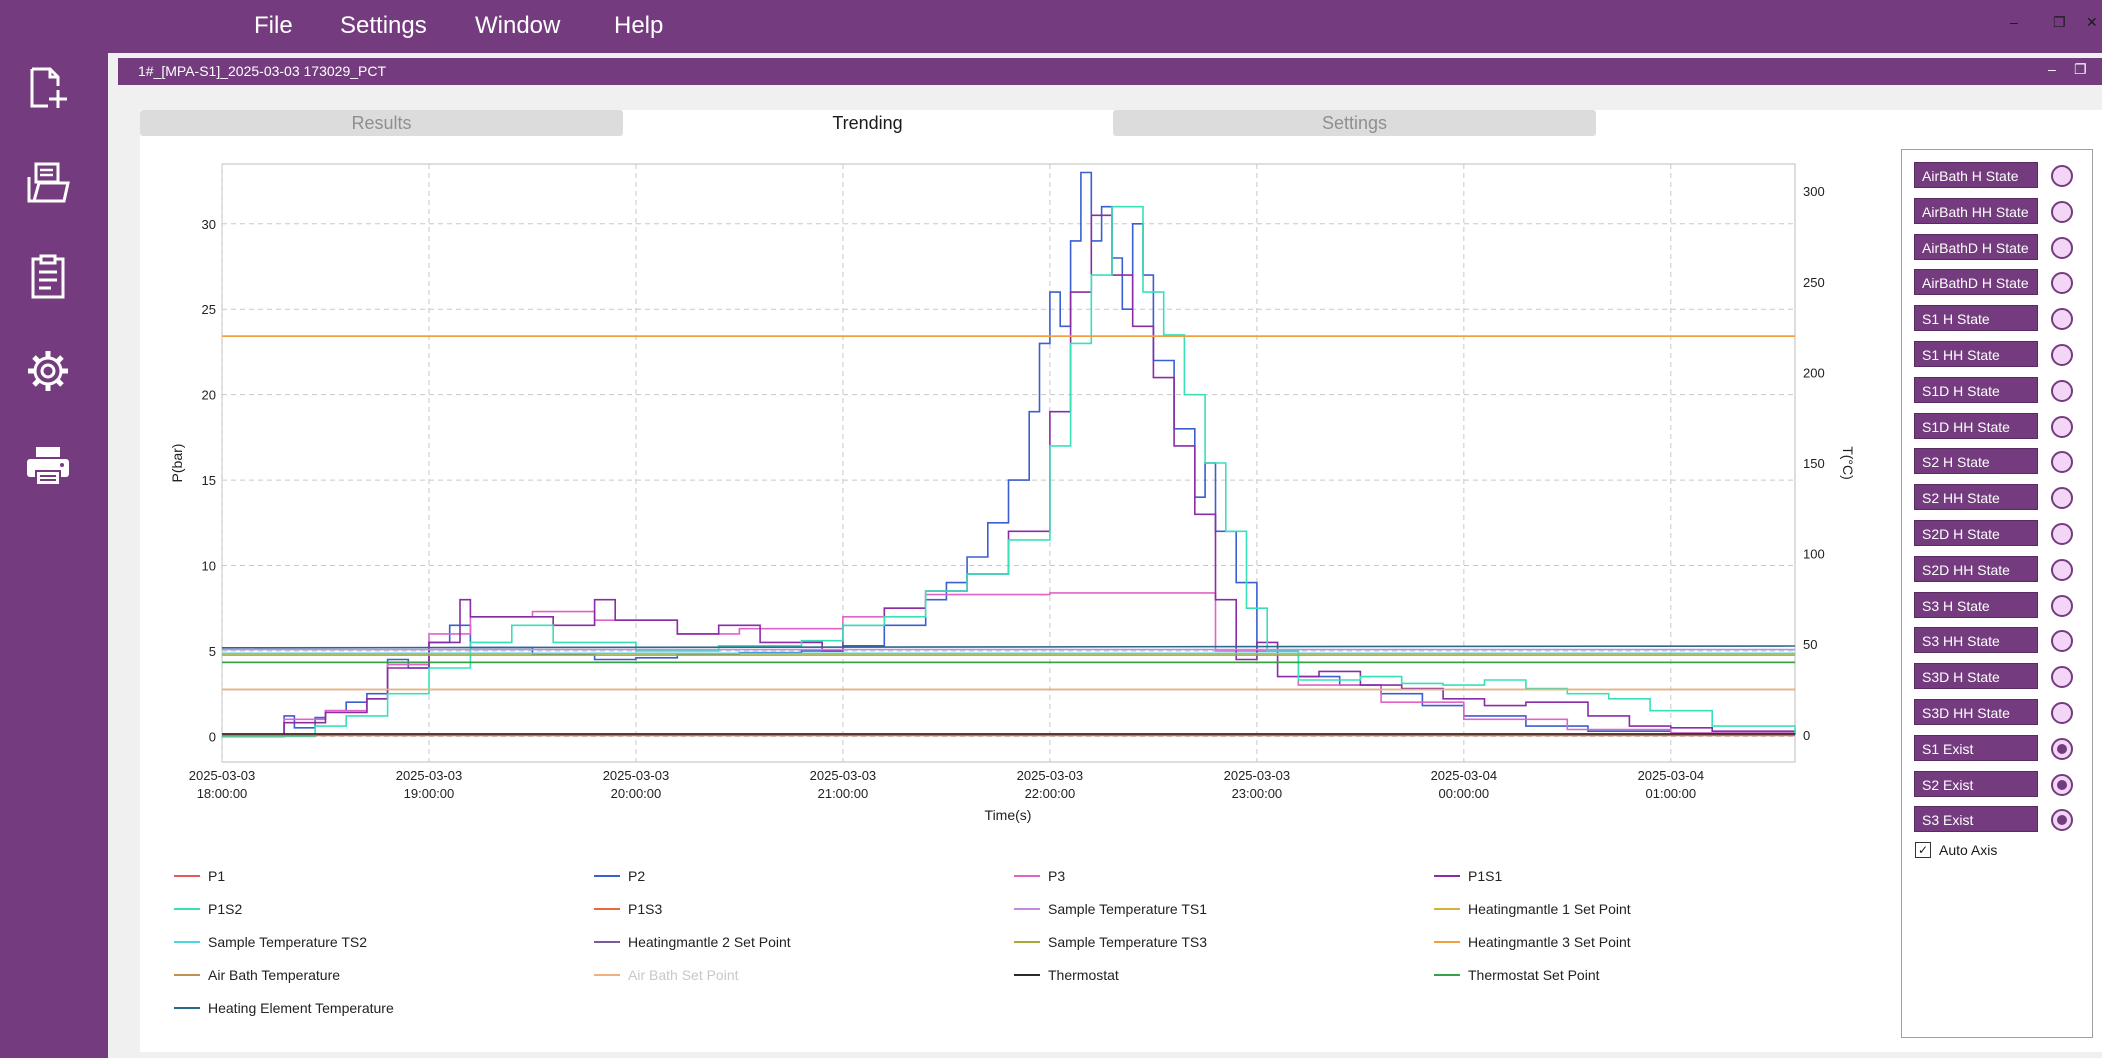  What do you see at coordinates (209, 480) in the screenshot?
I see `y-tick-label: 15` at bounding box center [209, 480].